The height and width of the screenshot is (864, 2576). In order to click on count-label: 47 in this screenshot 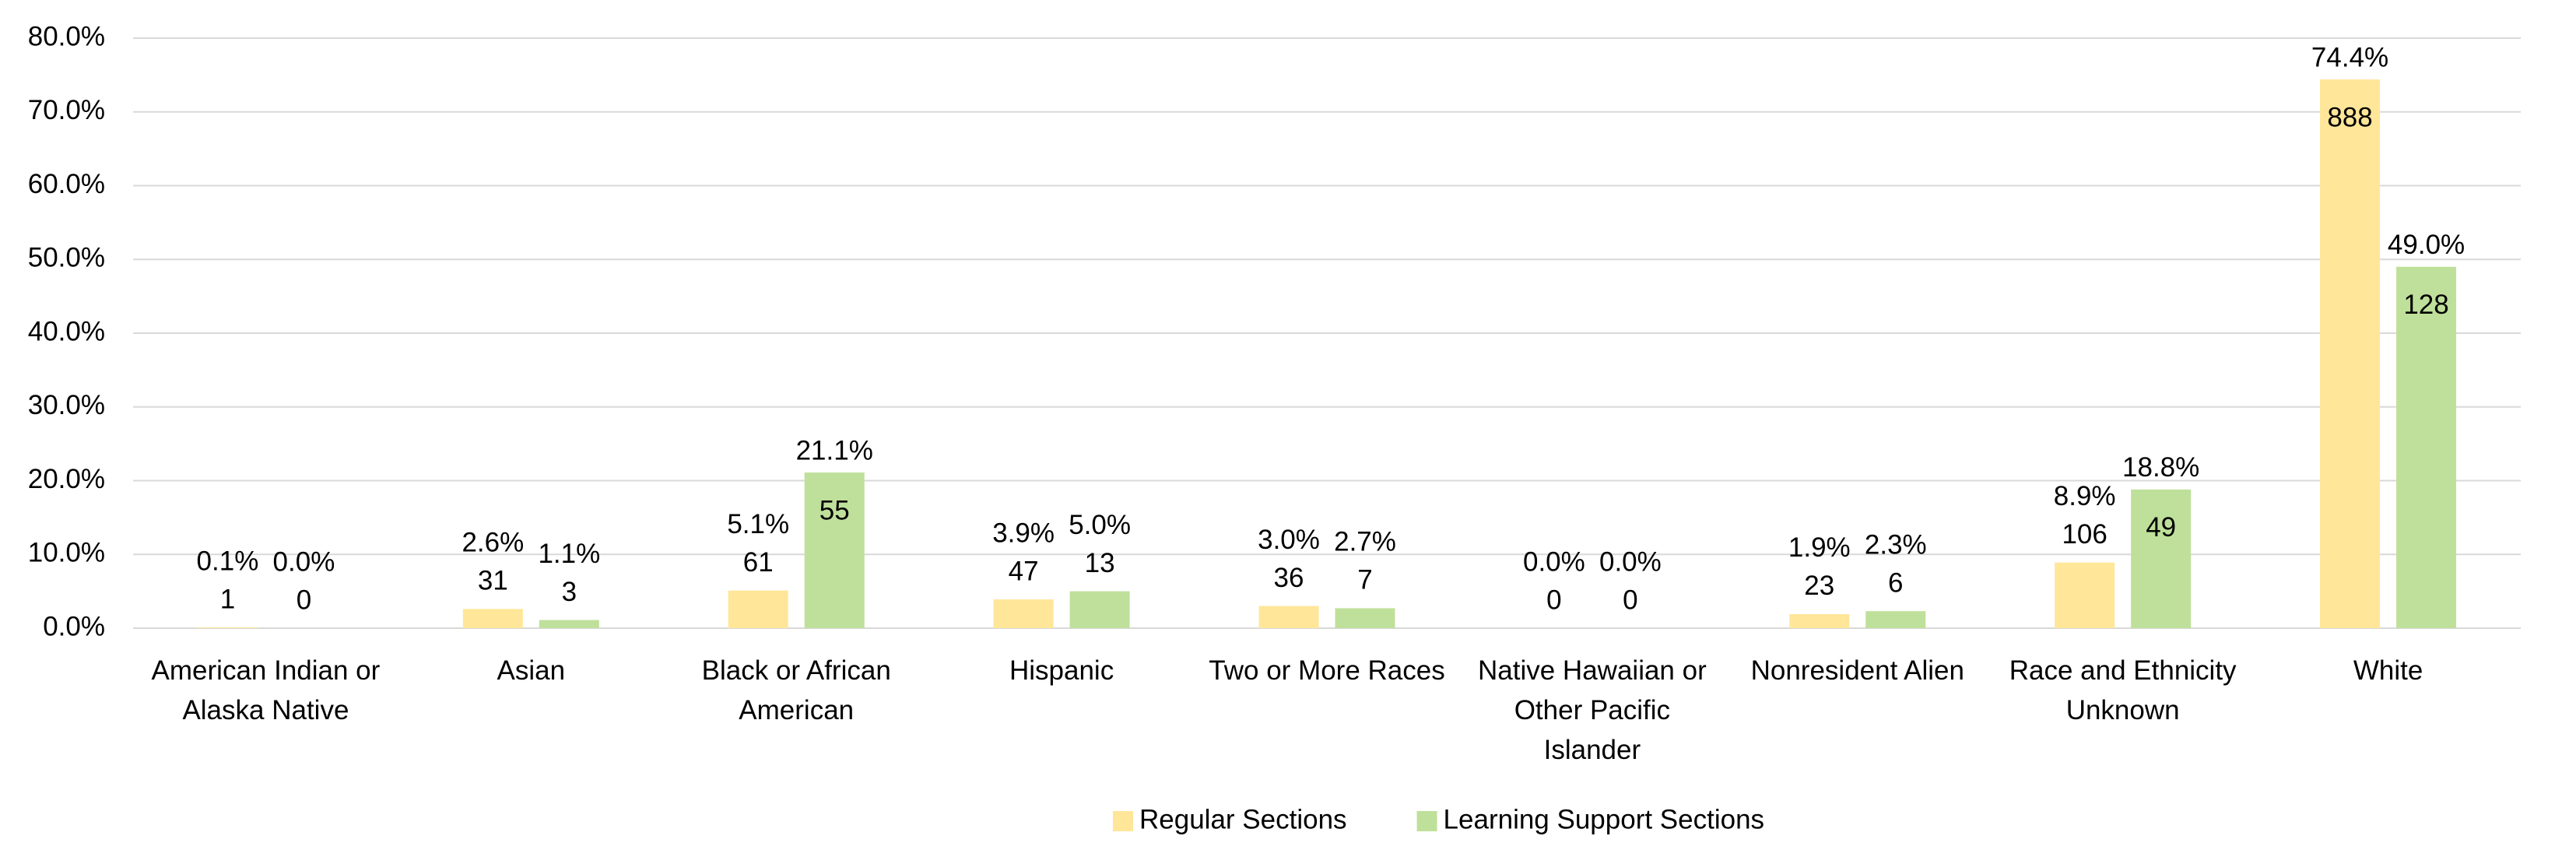, I will do `click(1024, 571)`.